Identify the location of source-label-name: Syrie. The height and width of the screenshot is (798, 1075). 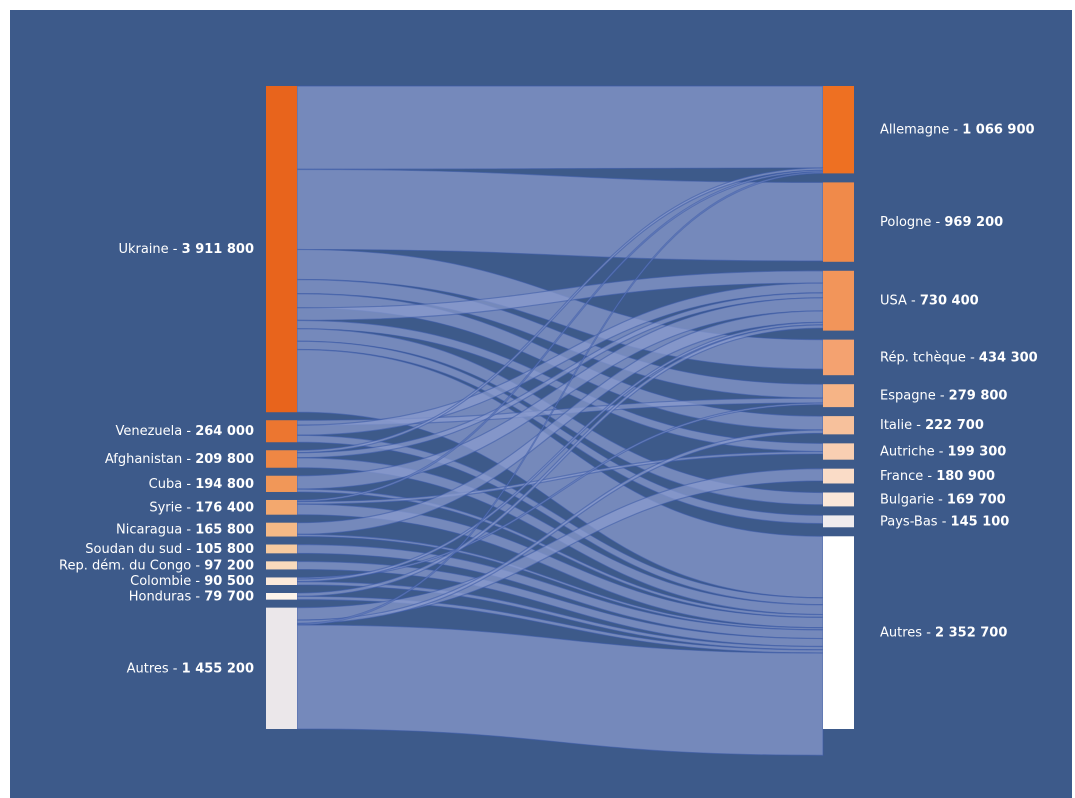
(165, 507).